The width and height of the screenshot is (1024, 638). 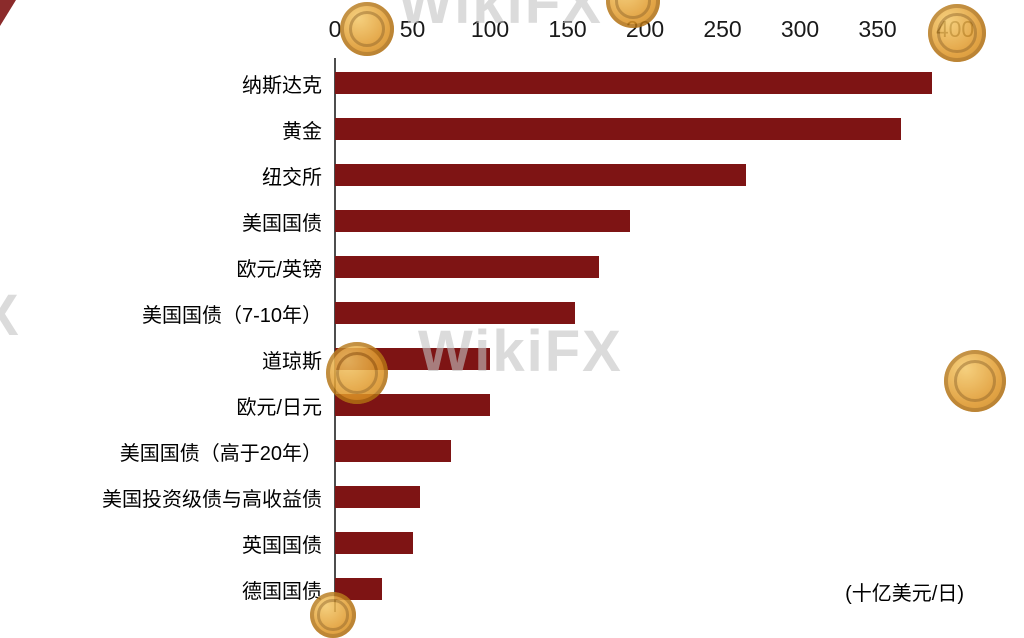 What do you see at coordinates (282, 545) in the screenshot?
I see `category-label: 英国国债` at bounding box center [282, 545].